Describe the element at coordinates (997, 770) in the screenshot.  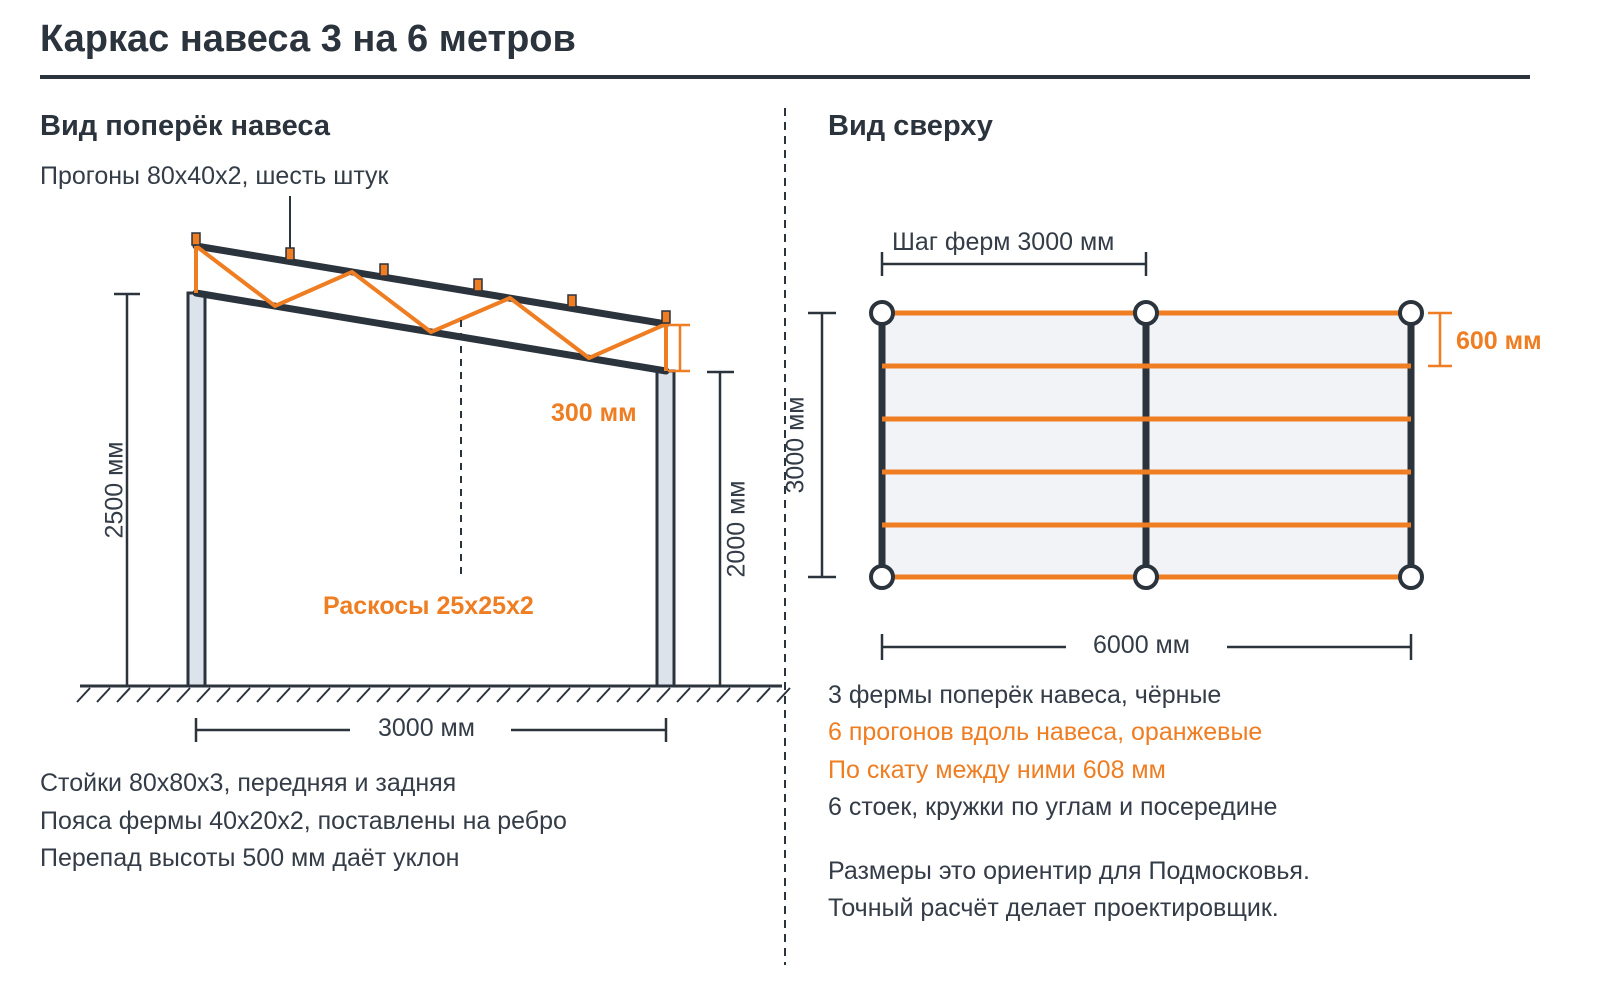
I see `right-note-3: По скату между ними 608 мм` at that location.